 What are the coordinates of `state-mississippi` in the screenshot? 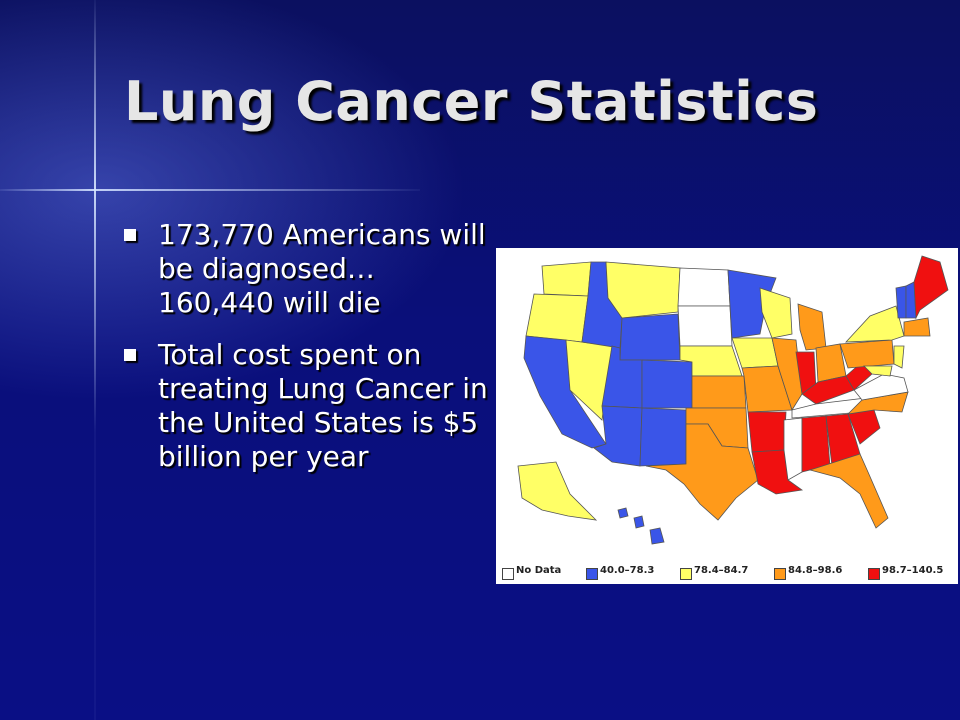 It's located at (793, 449).